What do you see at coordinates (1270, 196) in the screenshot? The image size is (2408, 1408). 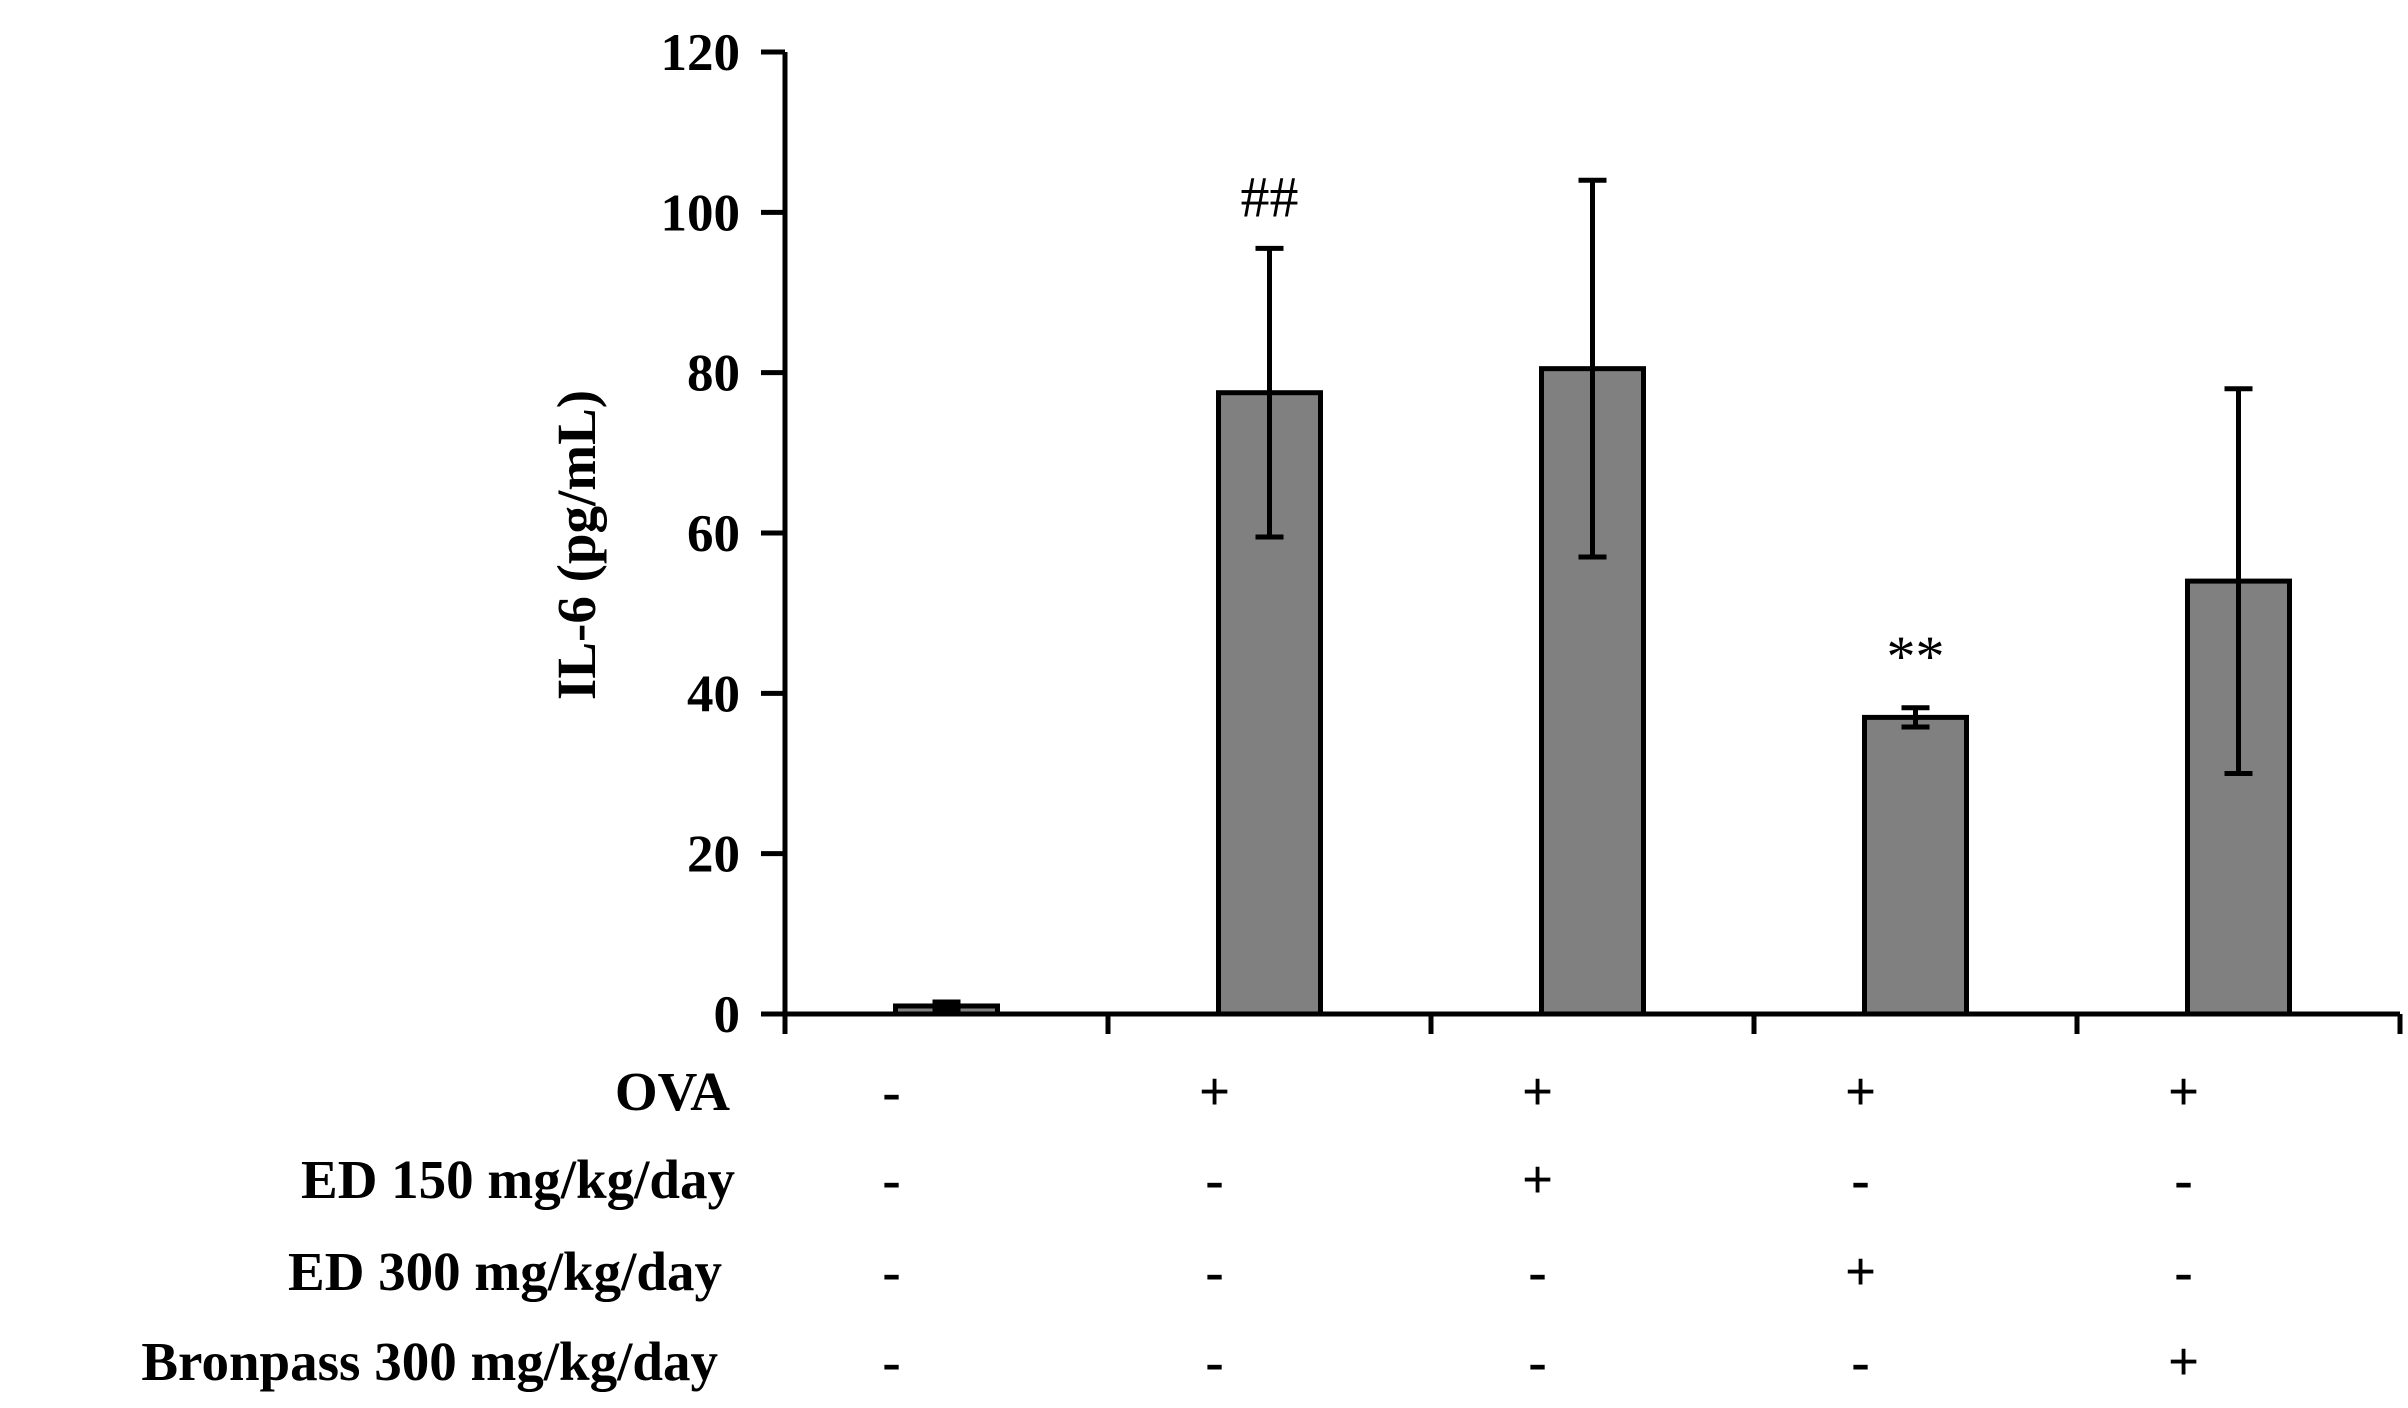 I see `significance-mark: ##` at bounding box center [1270, 196].